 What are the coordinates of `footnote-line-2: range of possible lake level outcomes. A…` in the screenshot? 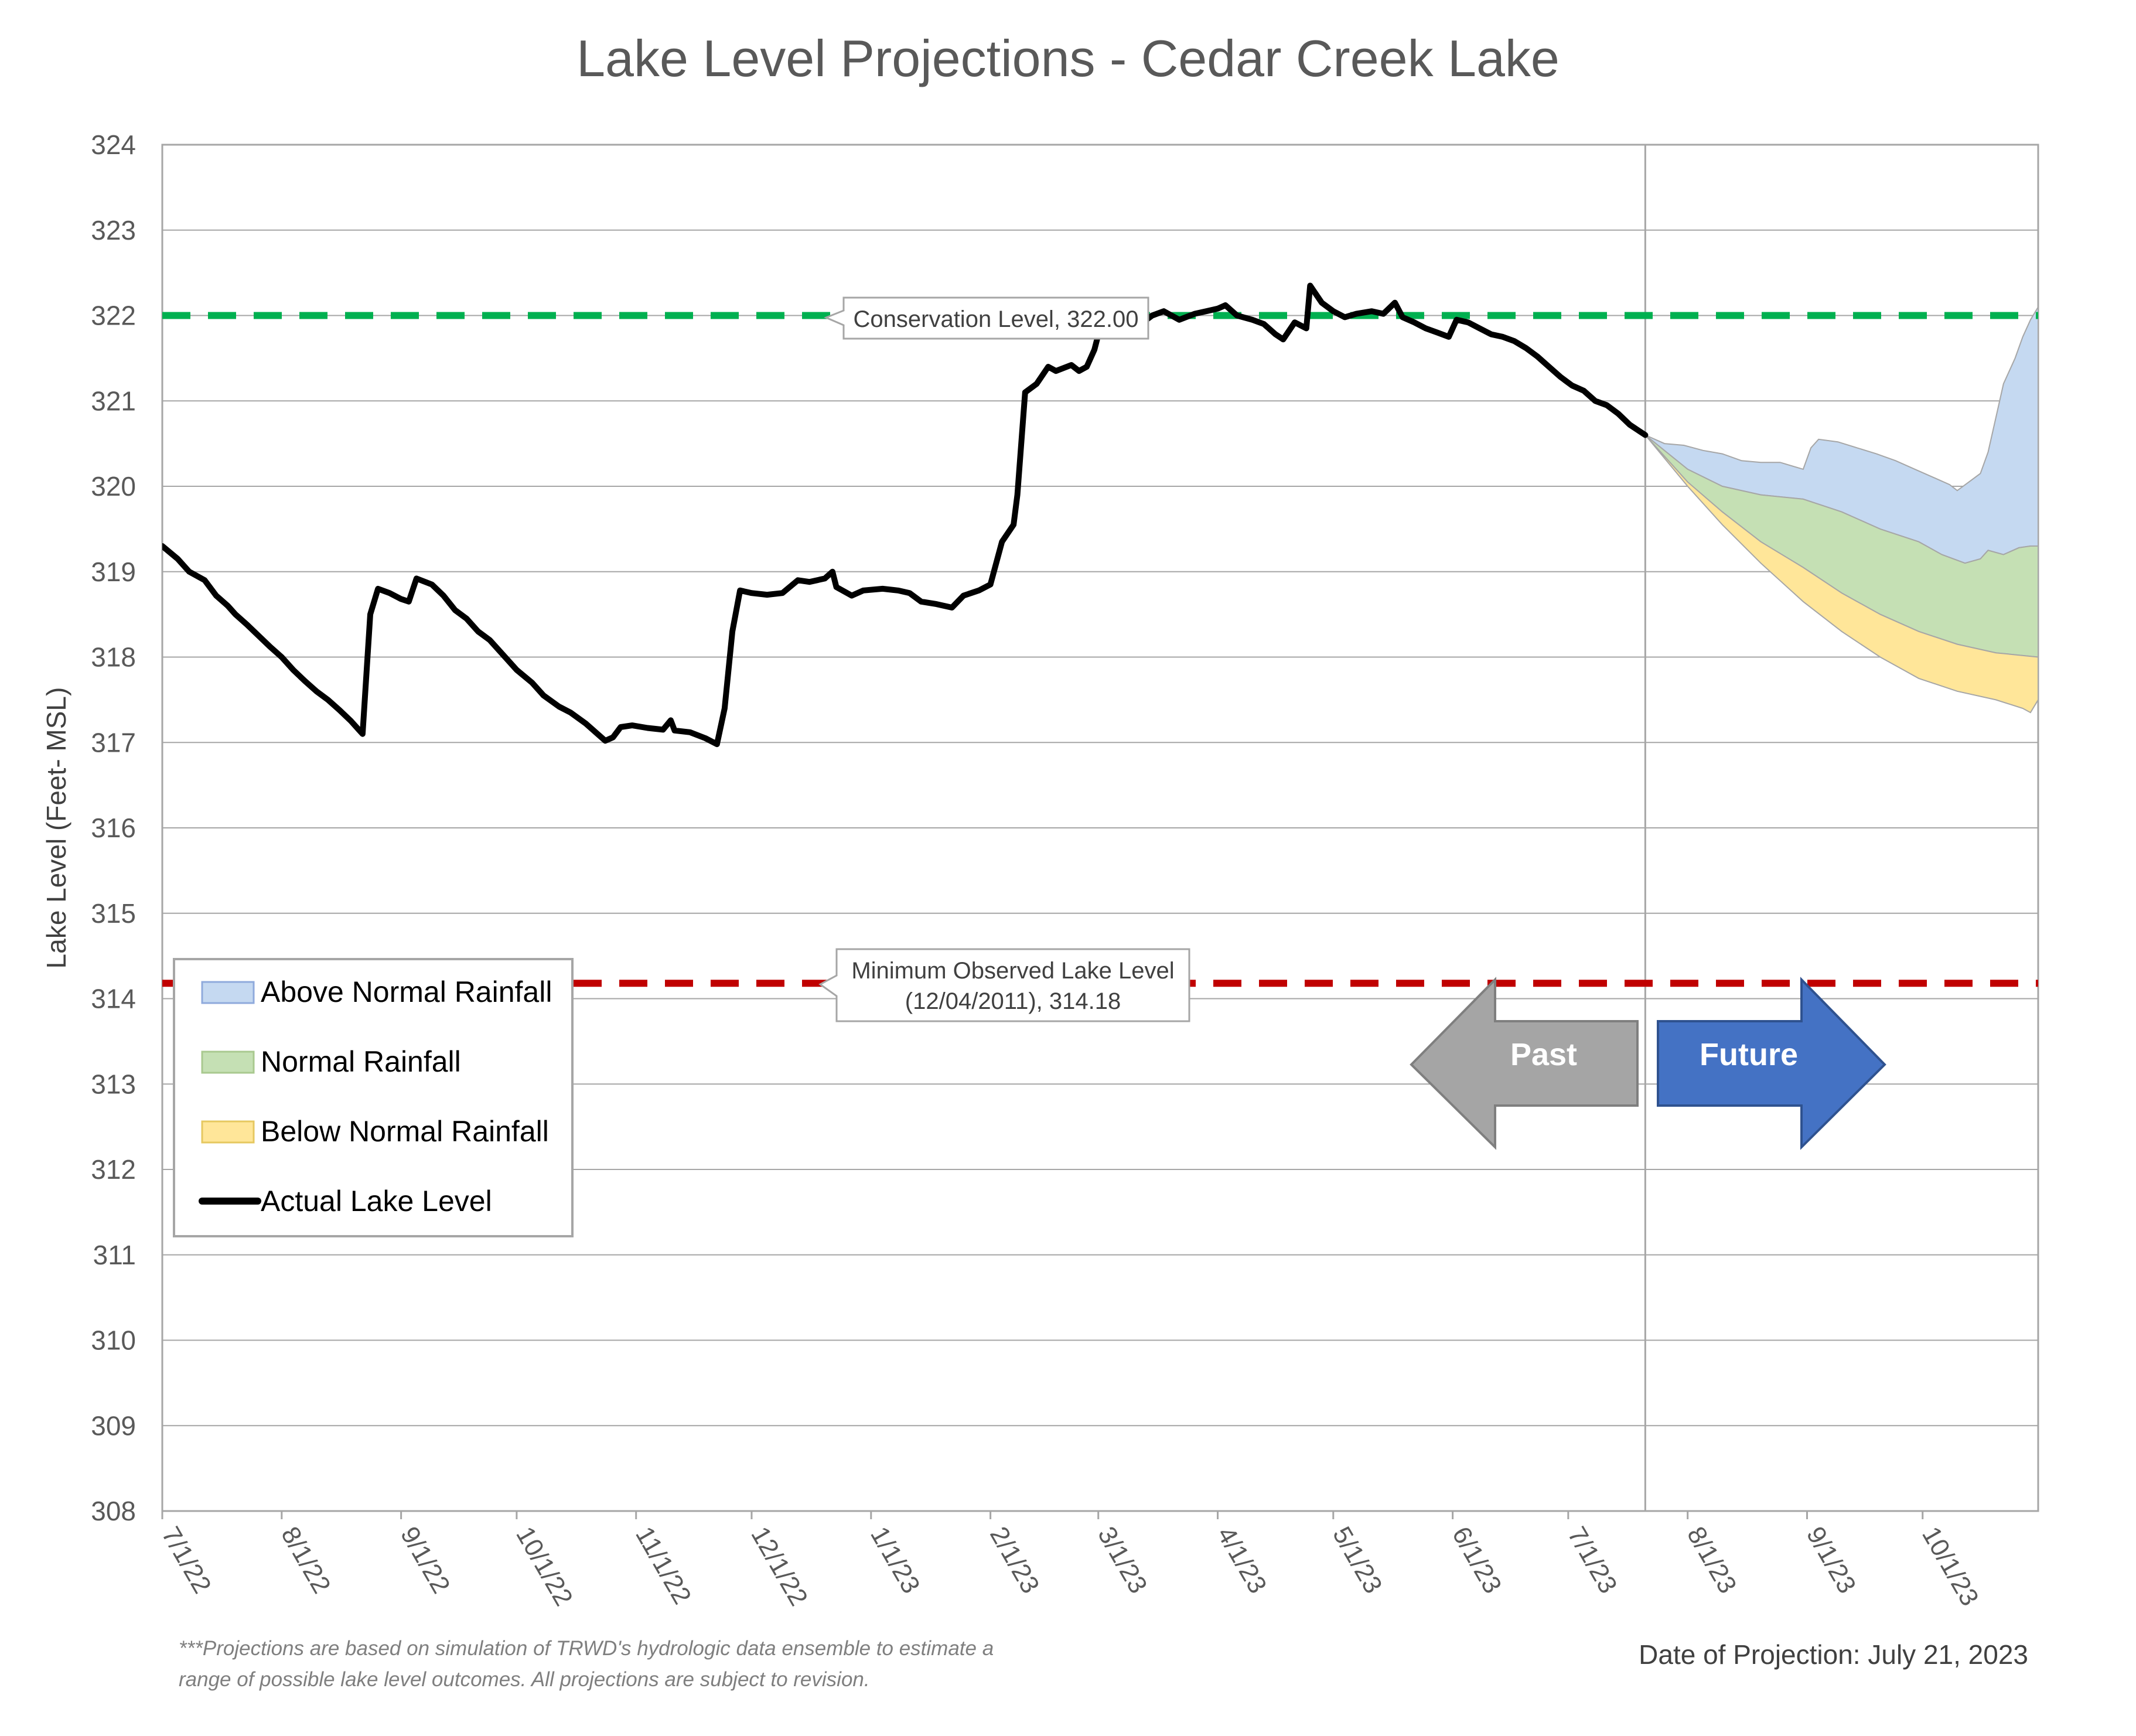 It's located at (524, 1679).